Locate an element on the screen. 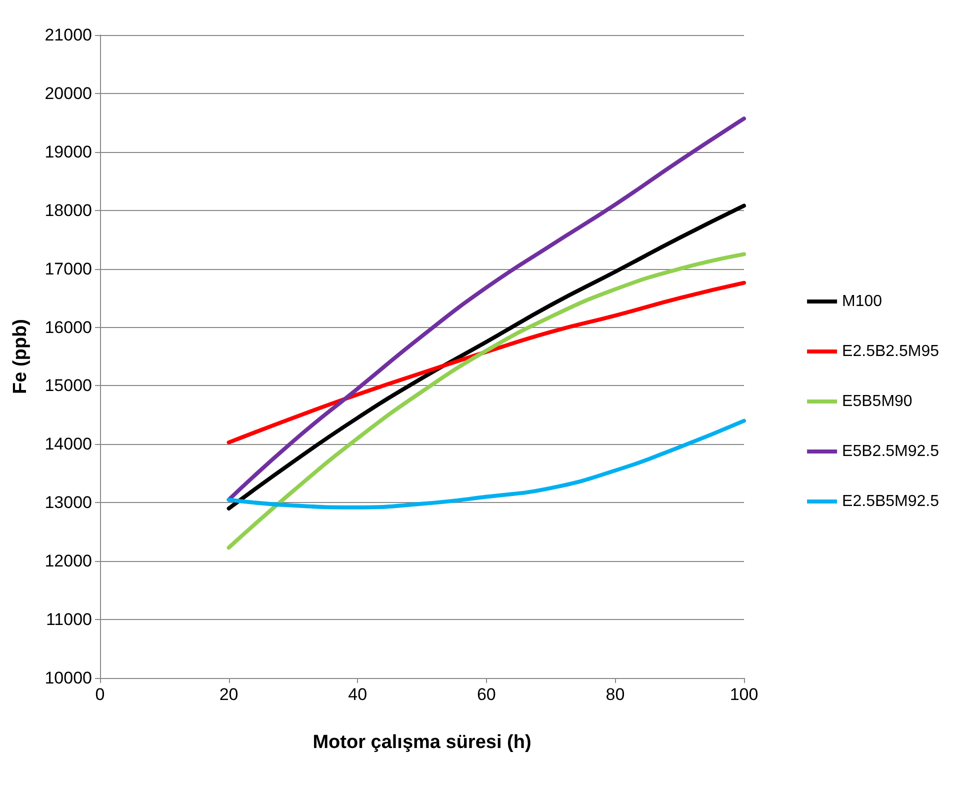 The width and height of the screenshot is (954, 803). y-tick-label: 20000 is located at coordinates (68, 93).